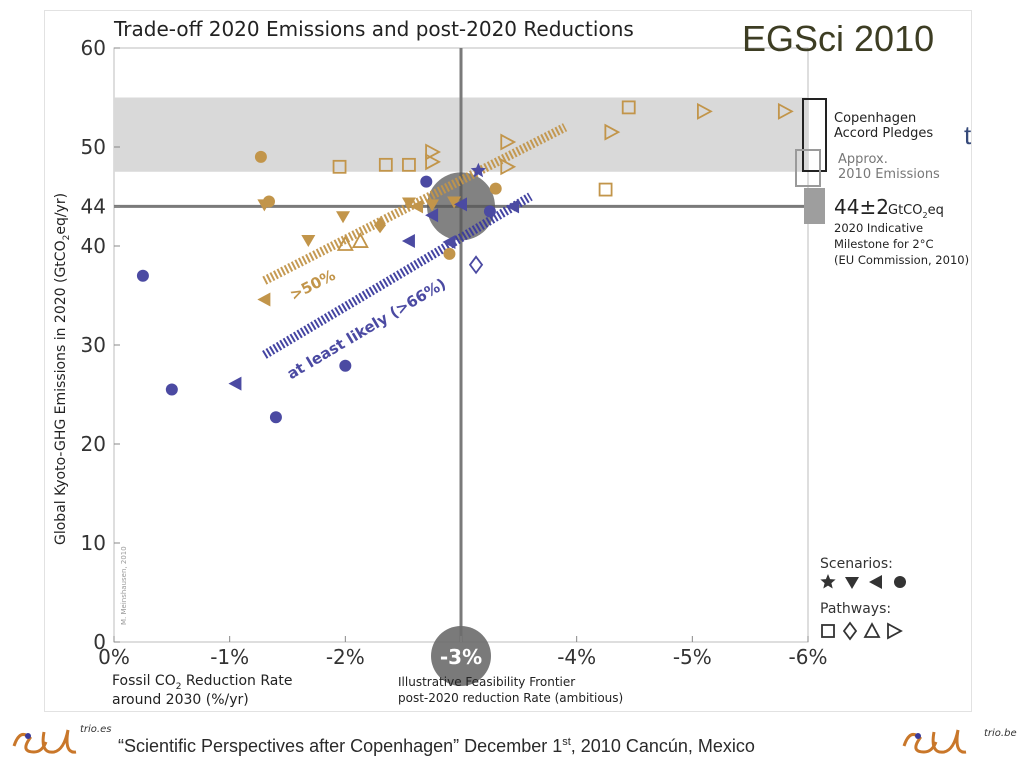 Image resolution: width=1024 pixels, height=768 pixels. Describe the element at coordinates (96, 729) in the screenshot. I see `logo-left-wordmark: trio.es` at that location.